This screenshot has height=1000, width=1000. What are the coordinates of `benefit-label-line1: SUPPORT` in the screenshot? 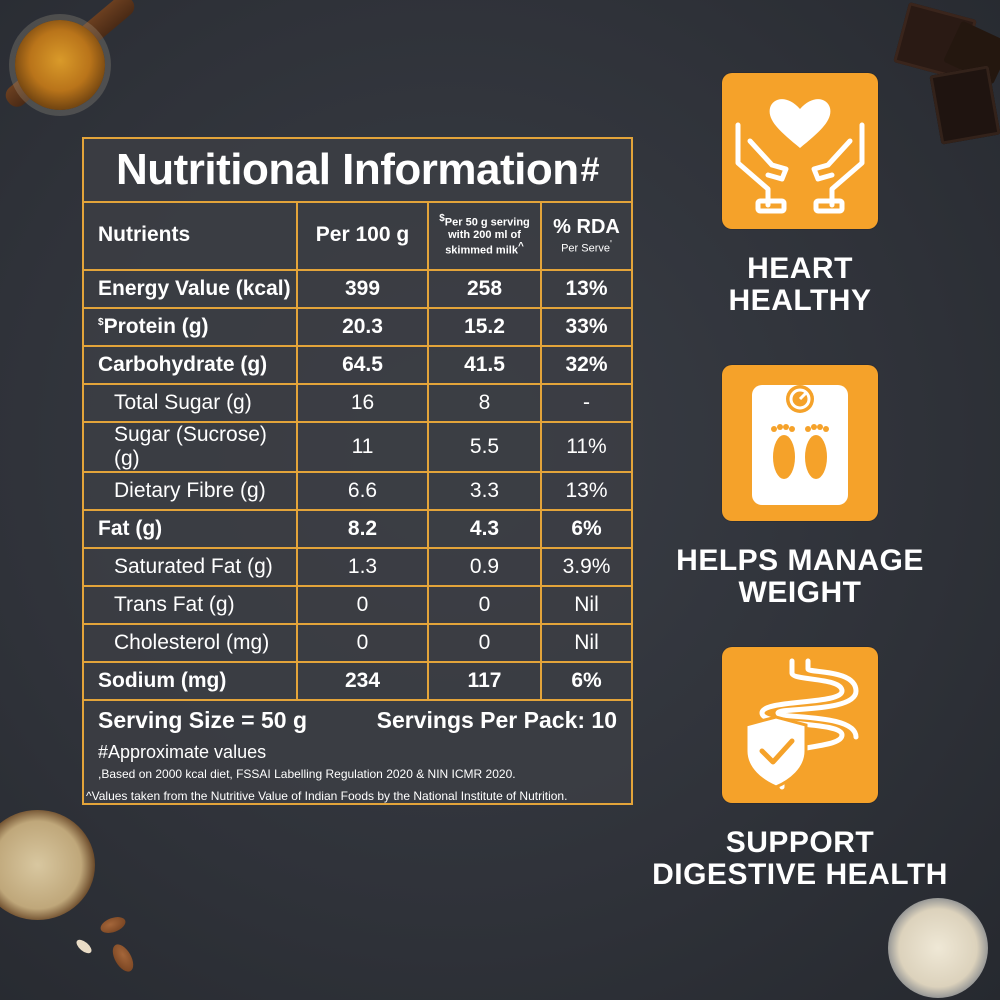 It's located at (800, 842).